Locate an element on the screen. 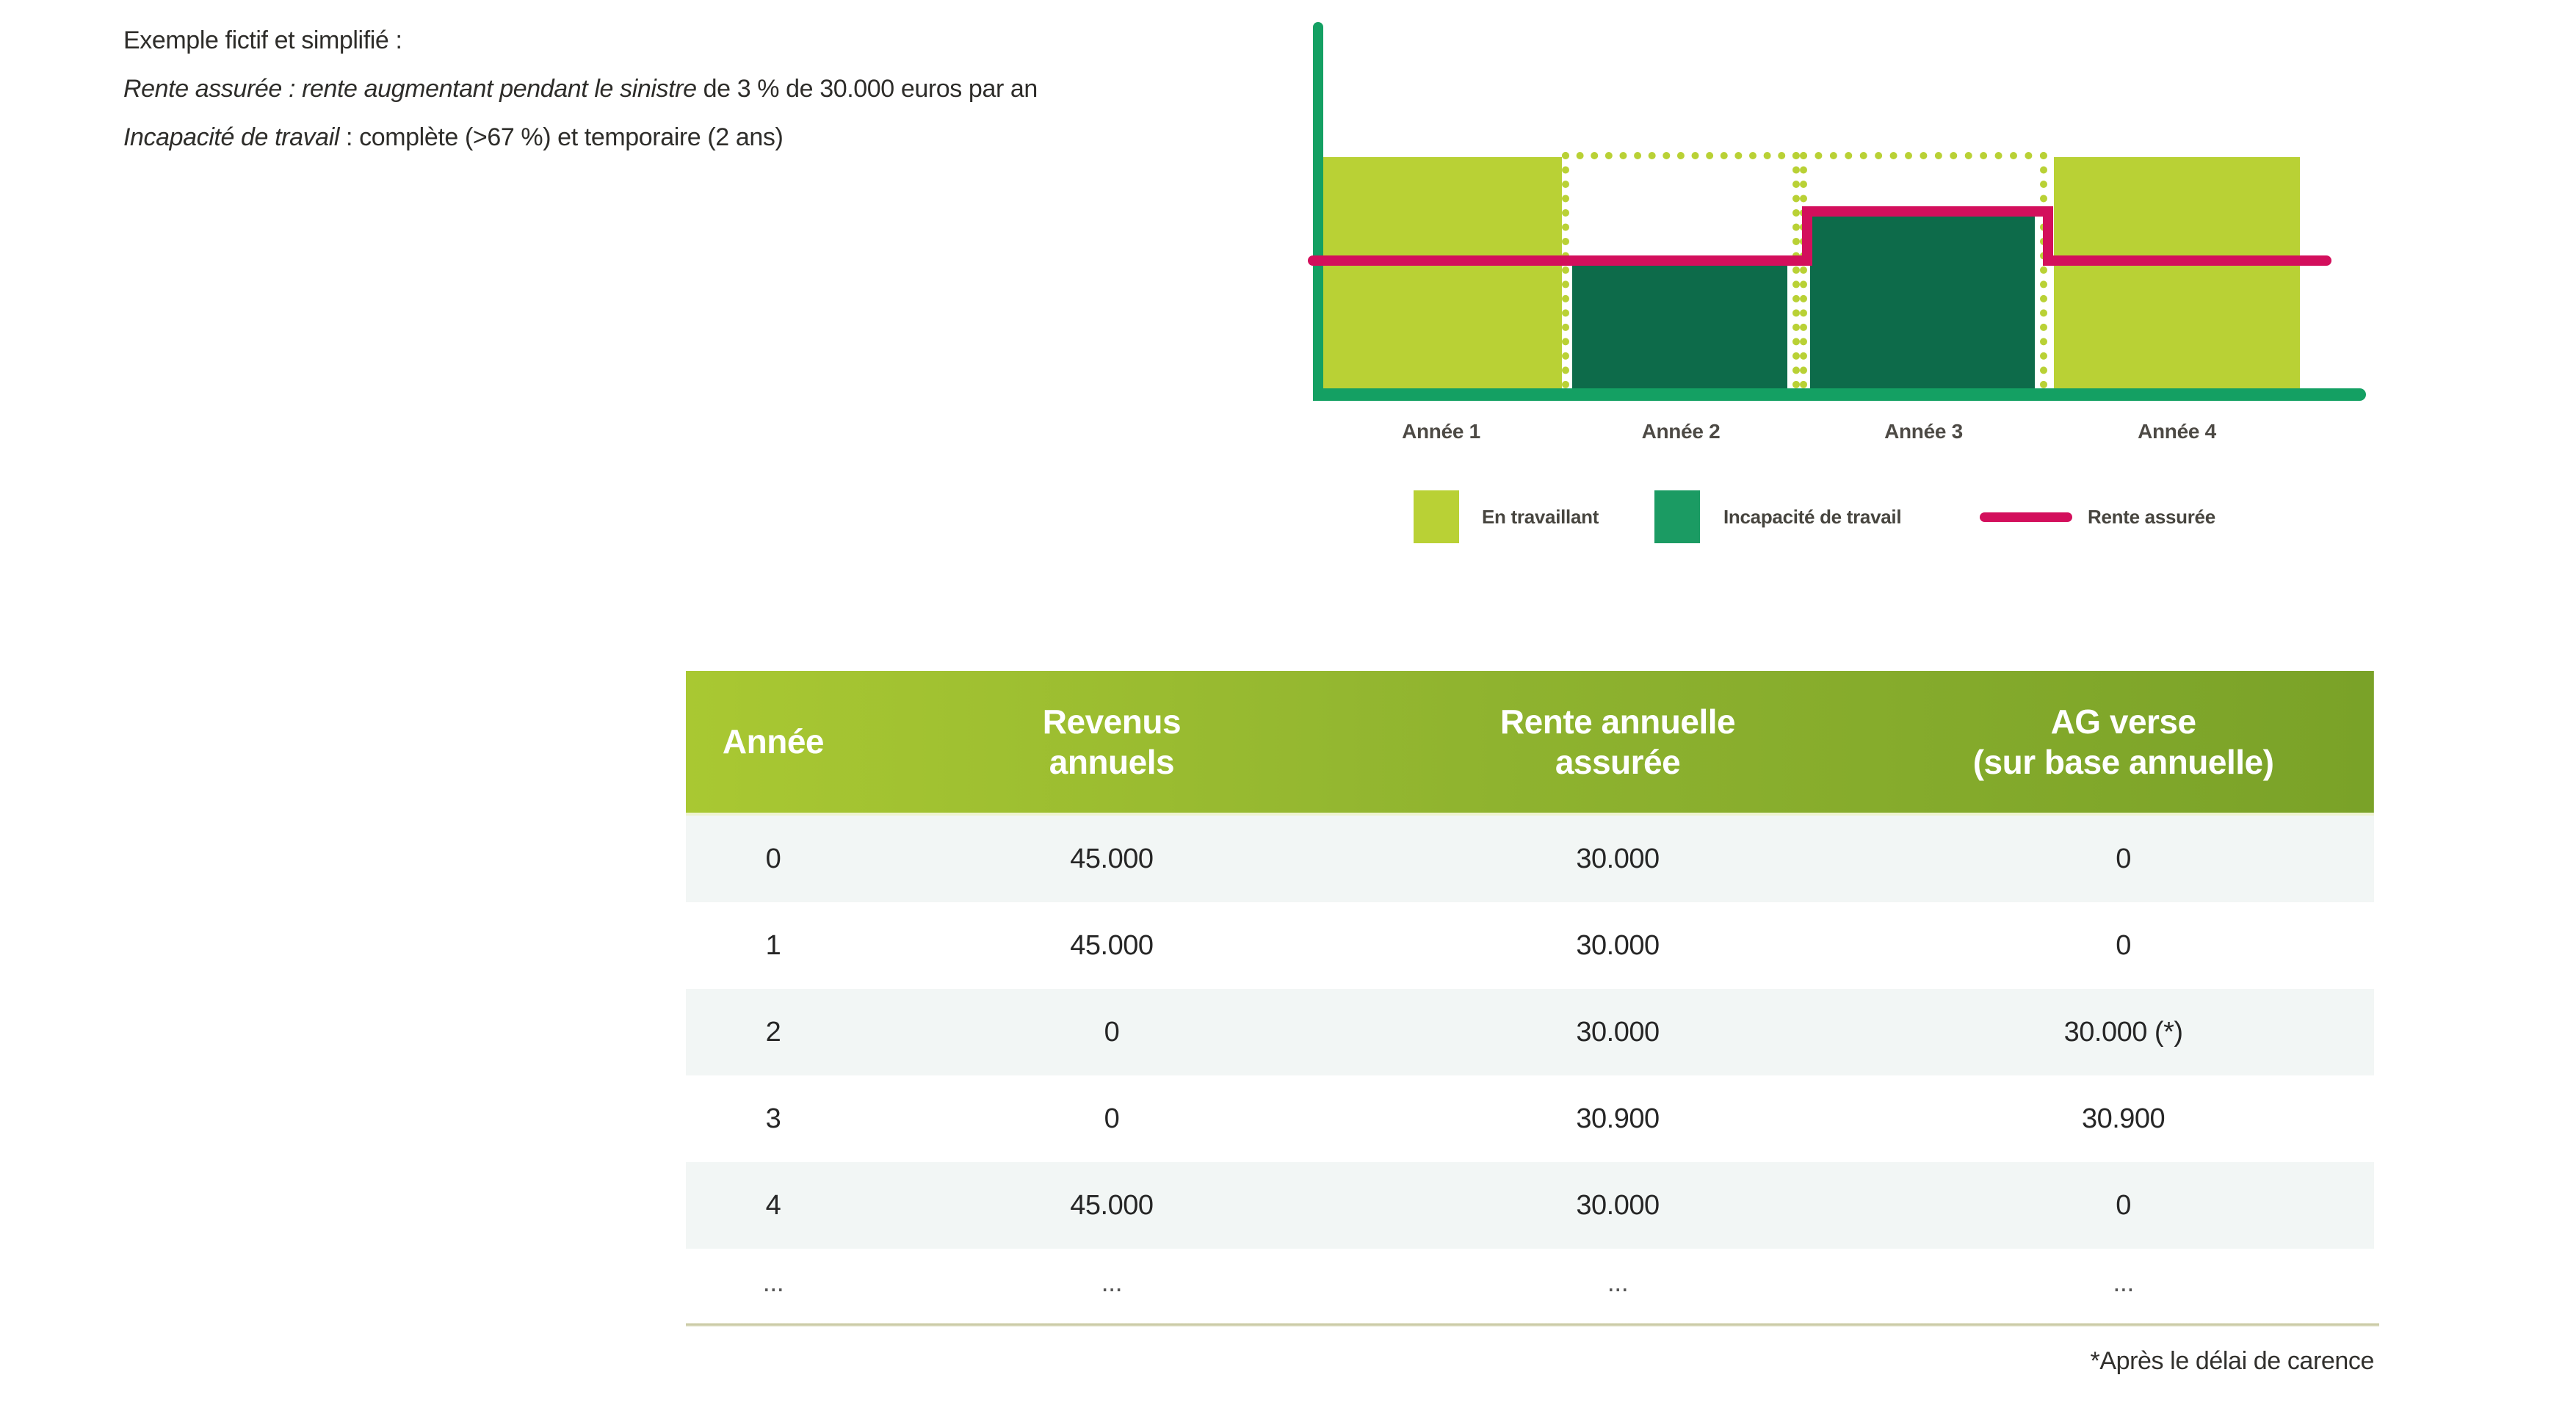 Image resolution: width=2576 pixels, height=1408 pixels. header-ag-verse: AG verse (sur base annuelle) is located at coordinates (2123, 743).